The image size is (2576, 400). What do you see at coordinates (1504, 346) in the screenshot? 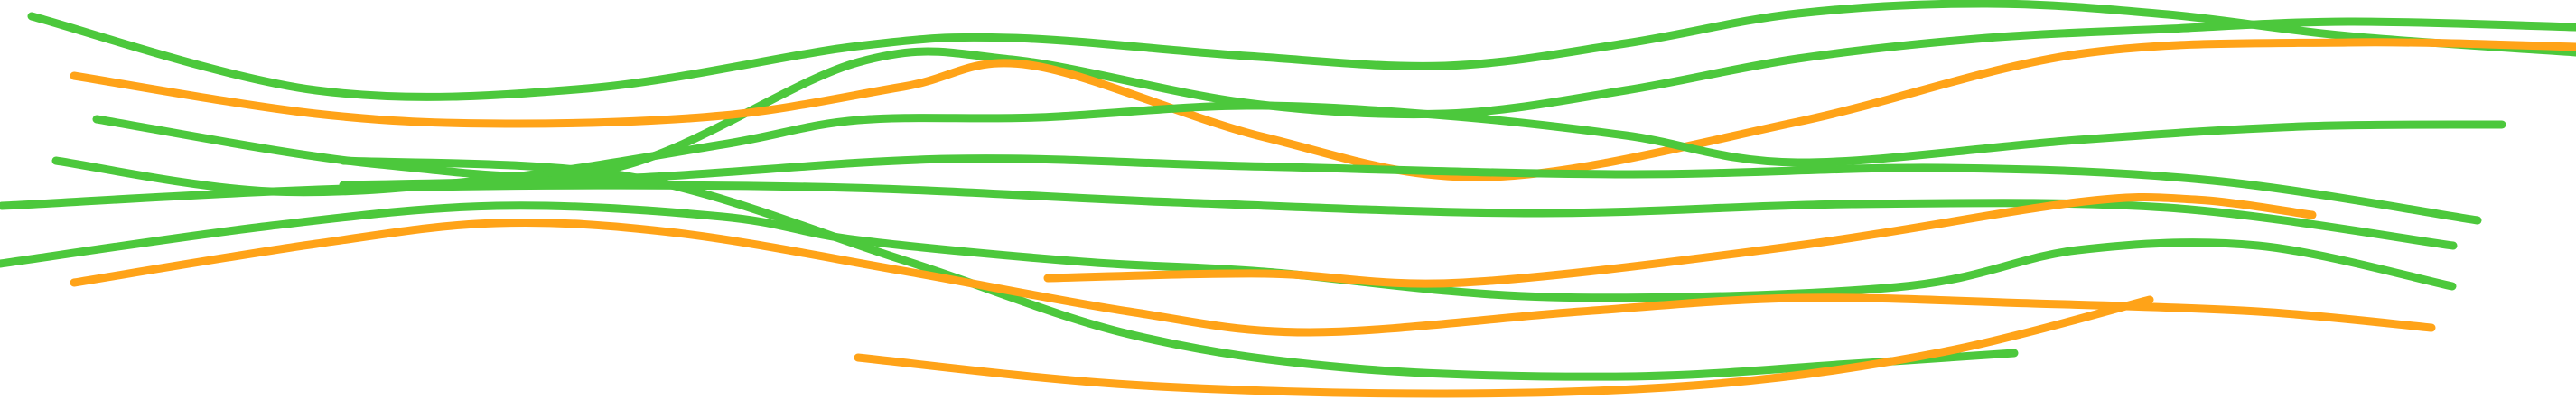
I see `wave-strand-orange-bottom-wave` at bounding box center [1504, 346].